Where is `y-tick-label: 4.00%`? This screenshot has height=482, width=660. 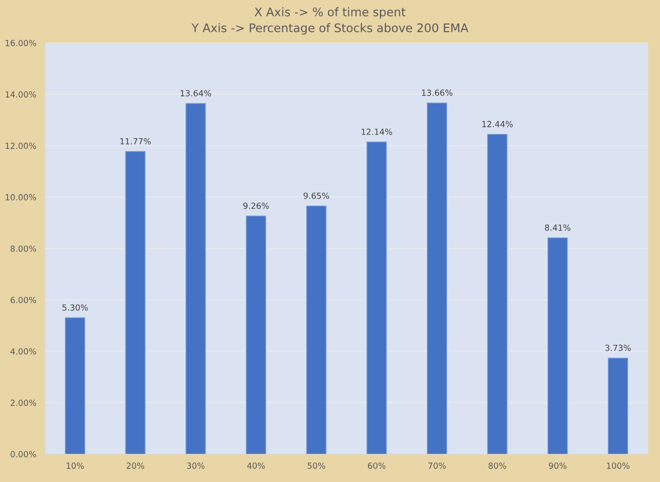
y-tick-label: 4.00% is located at coordinates (23, 351).